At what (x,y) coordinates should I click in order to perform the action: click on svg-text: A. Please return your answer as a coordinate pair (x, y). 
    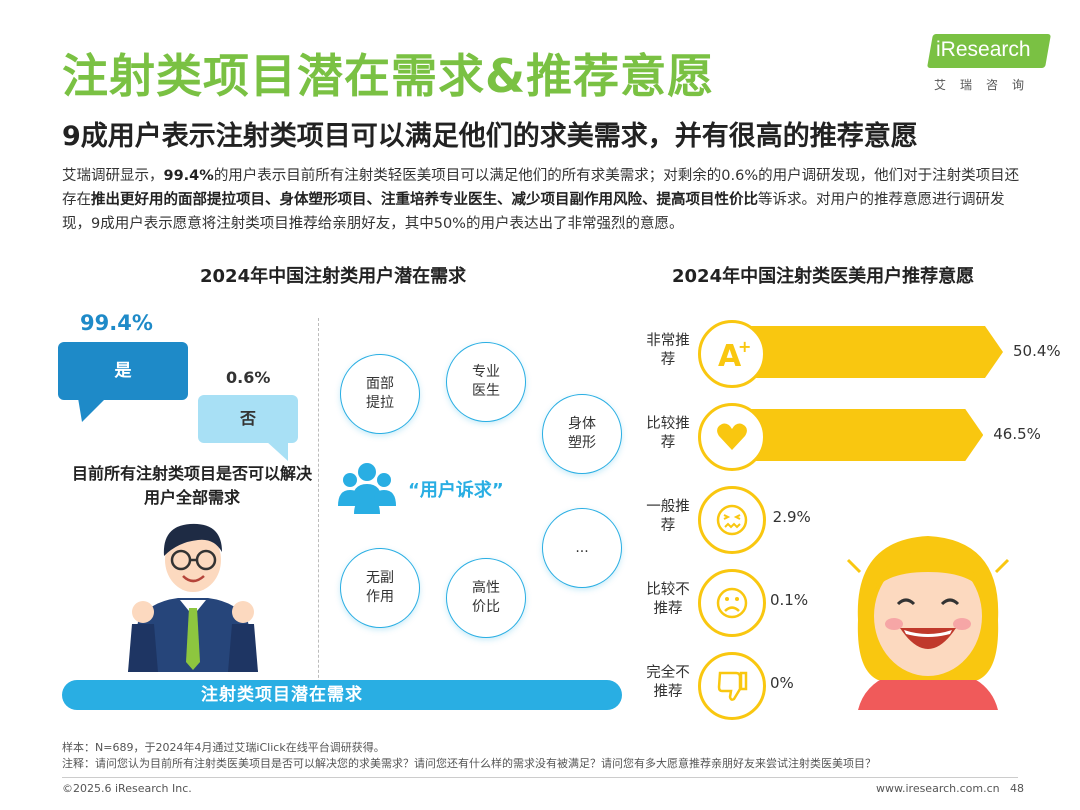
    Looking at the image, I should click on (730, 355).